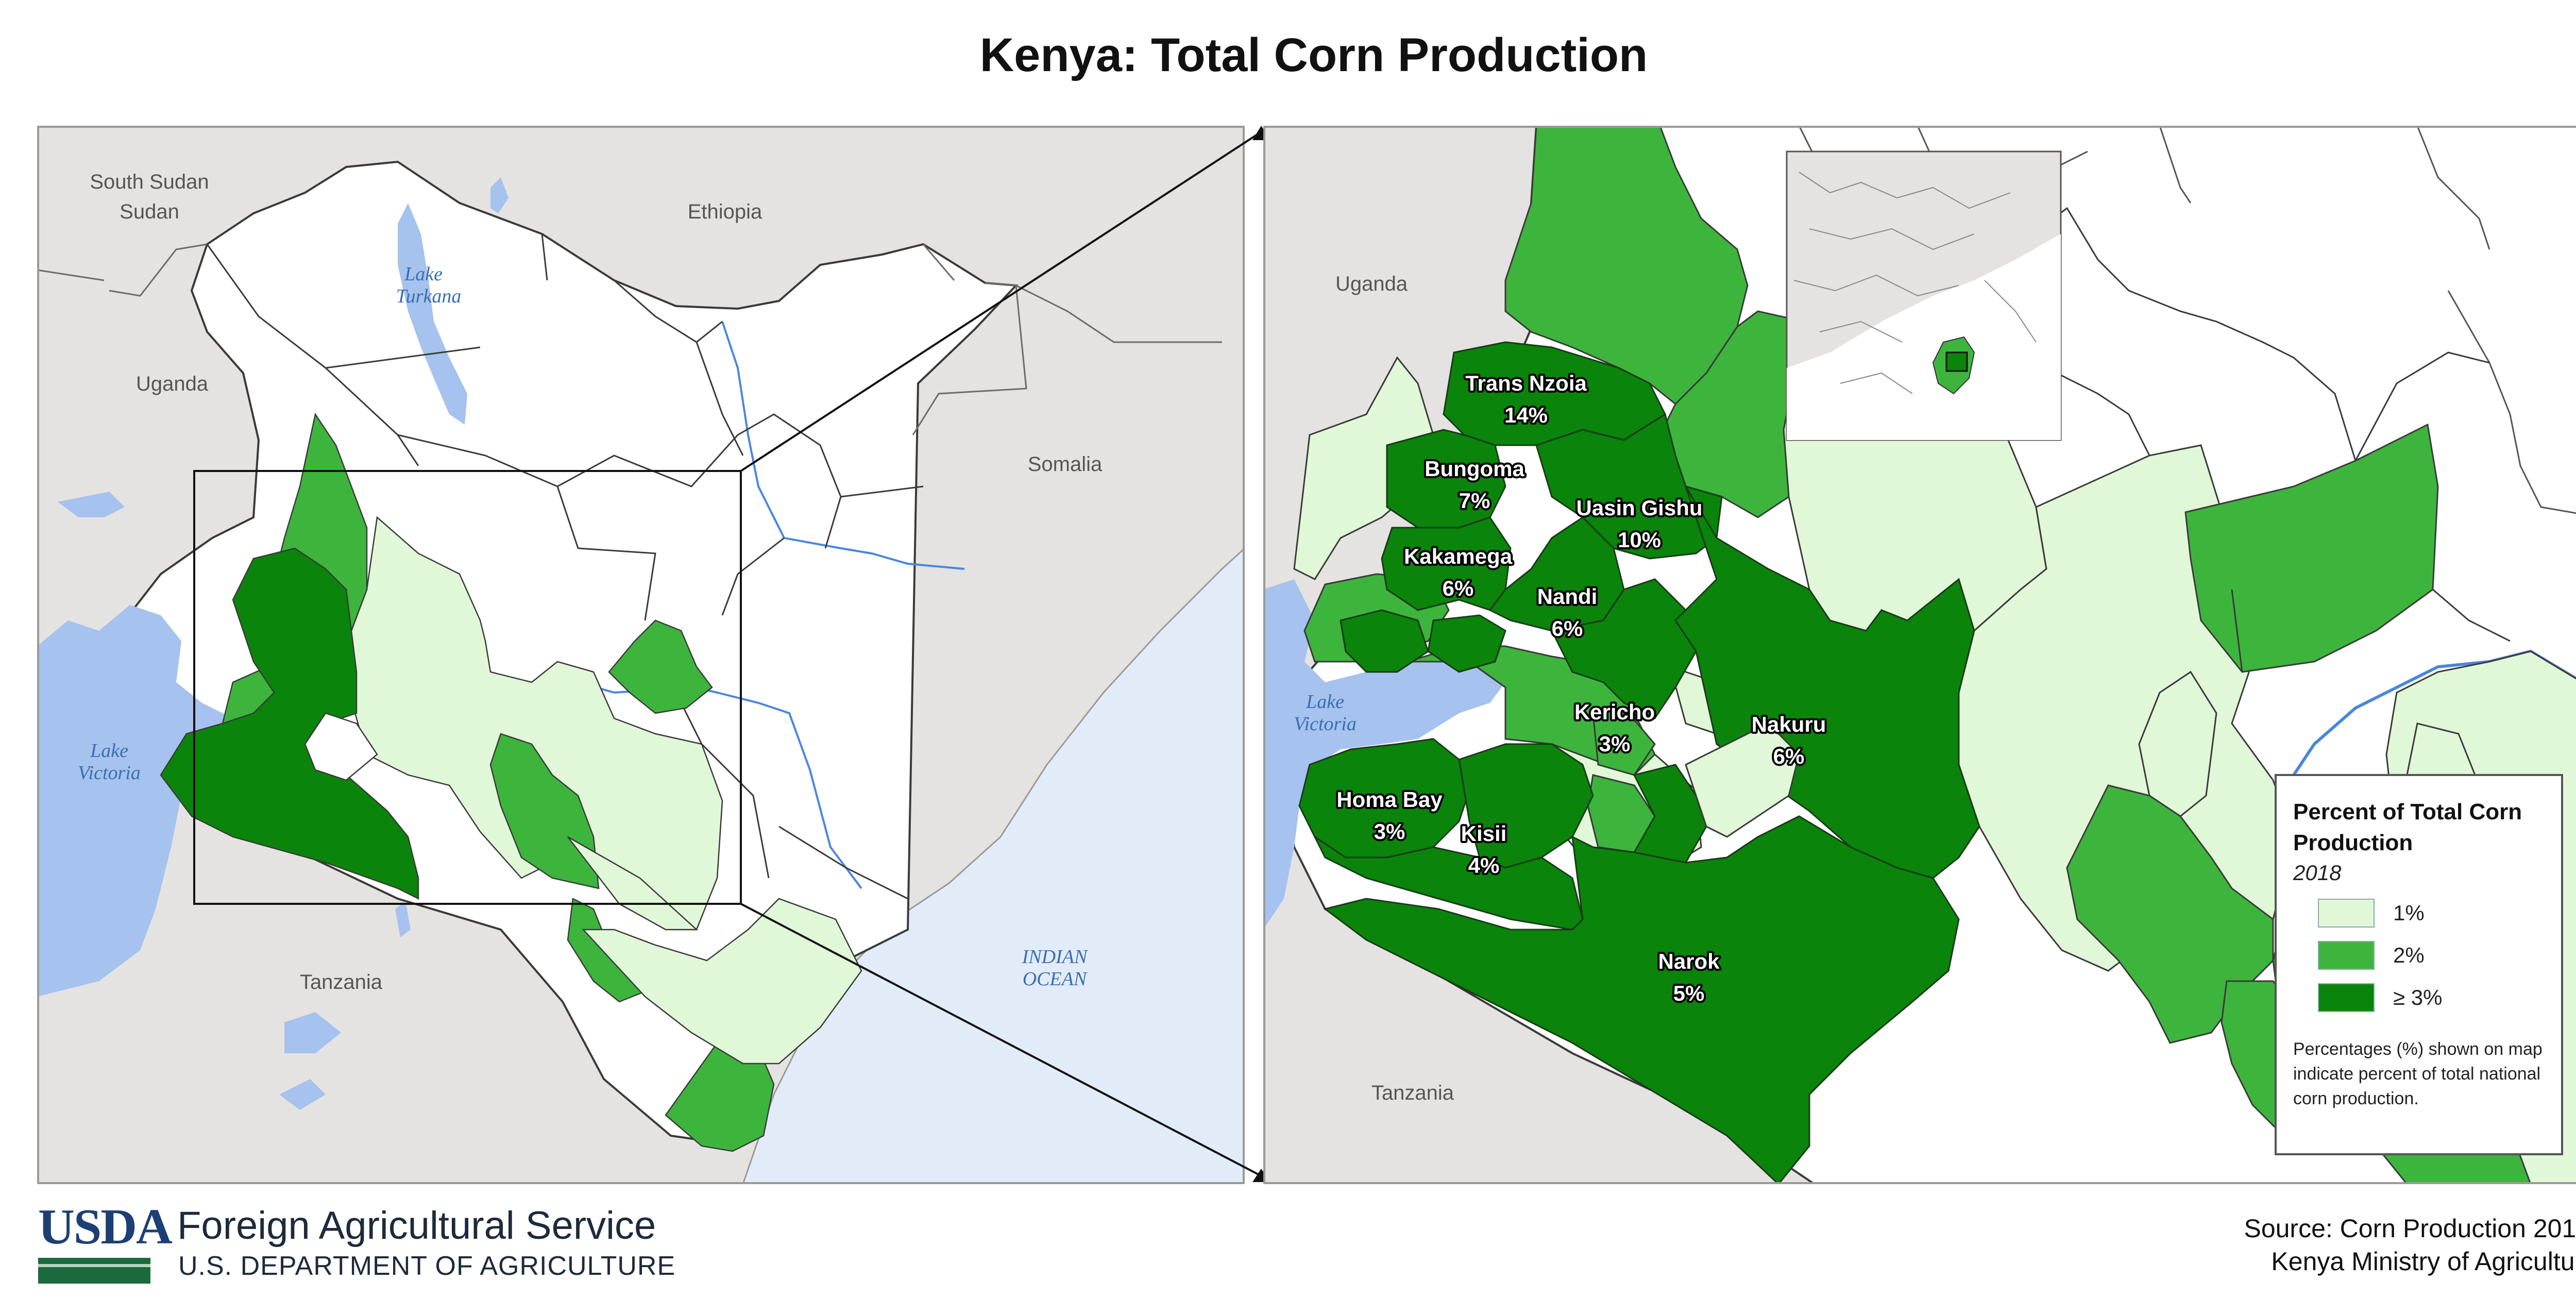 The height and width of the screenshot is (1314, 2576). I want to click on county-label-homa-bay: Homa Bay, so click(1389, 799).